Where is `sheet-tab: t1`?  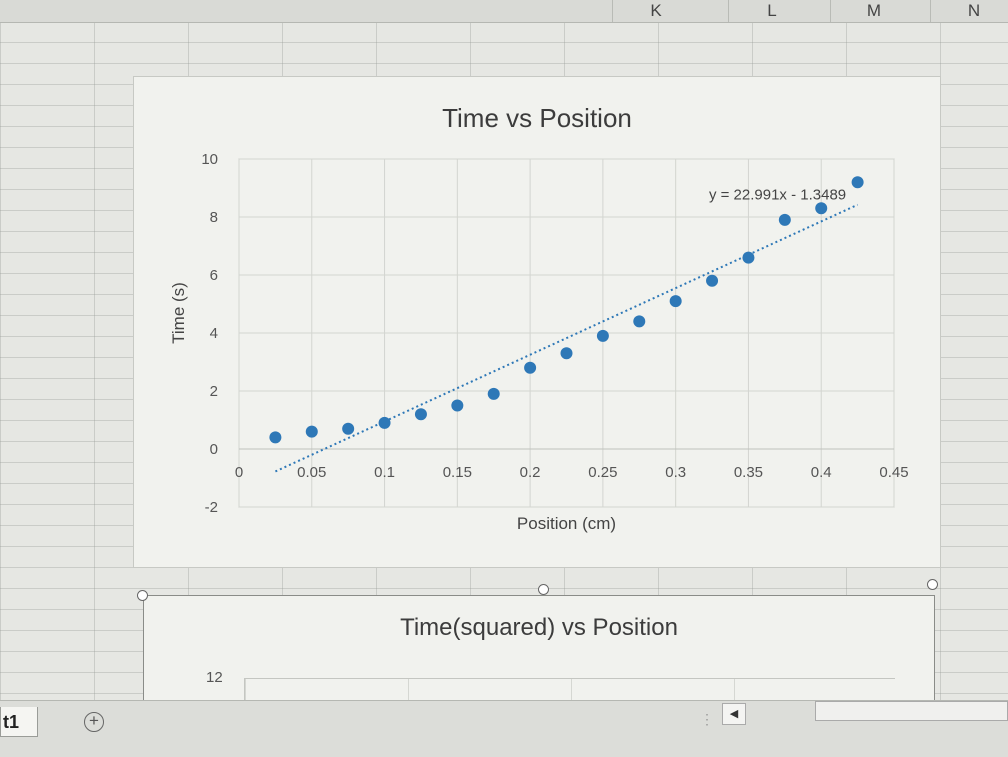 sheet-tab: t1 is located at coordinates (19, 722).